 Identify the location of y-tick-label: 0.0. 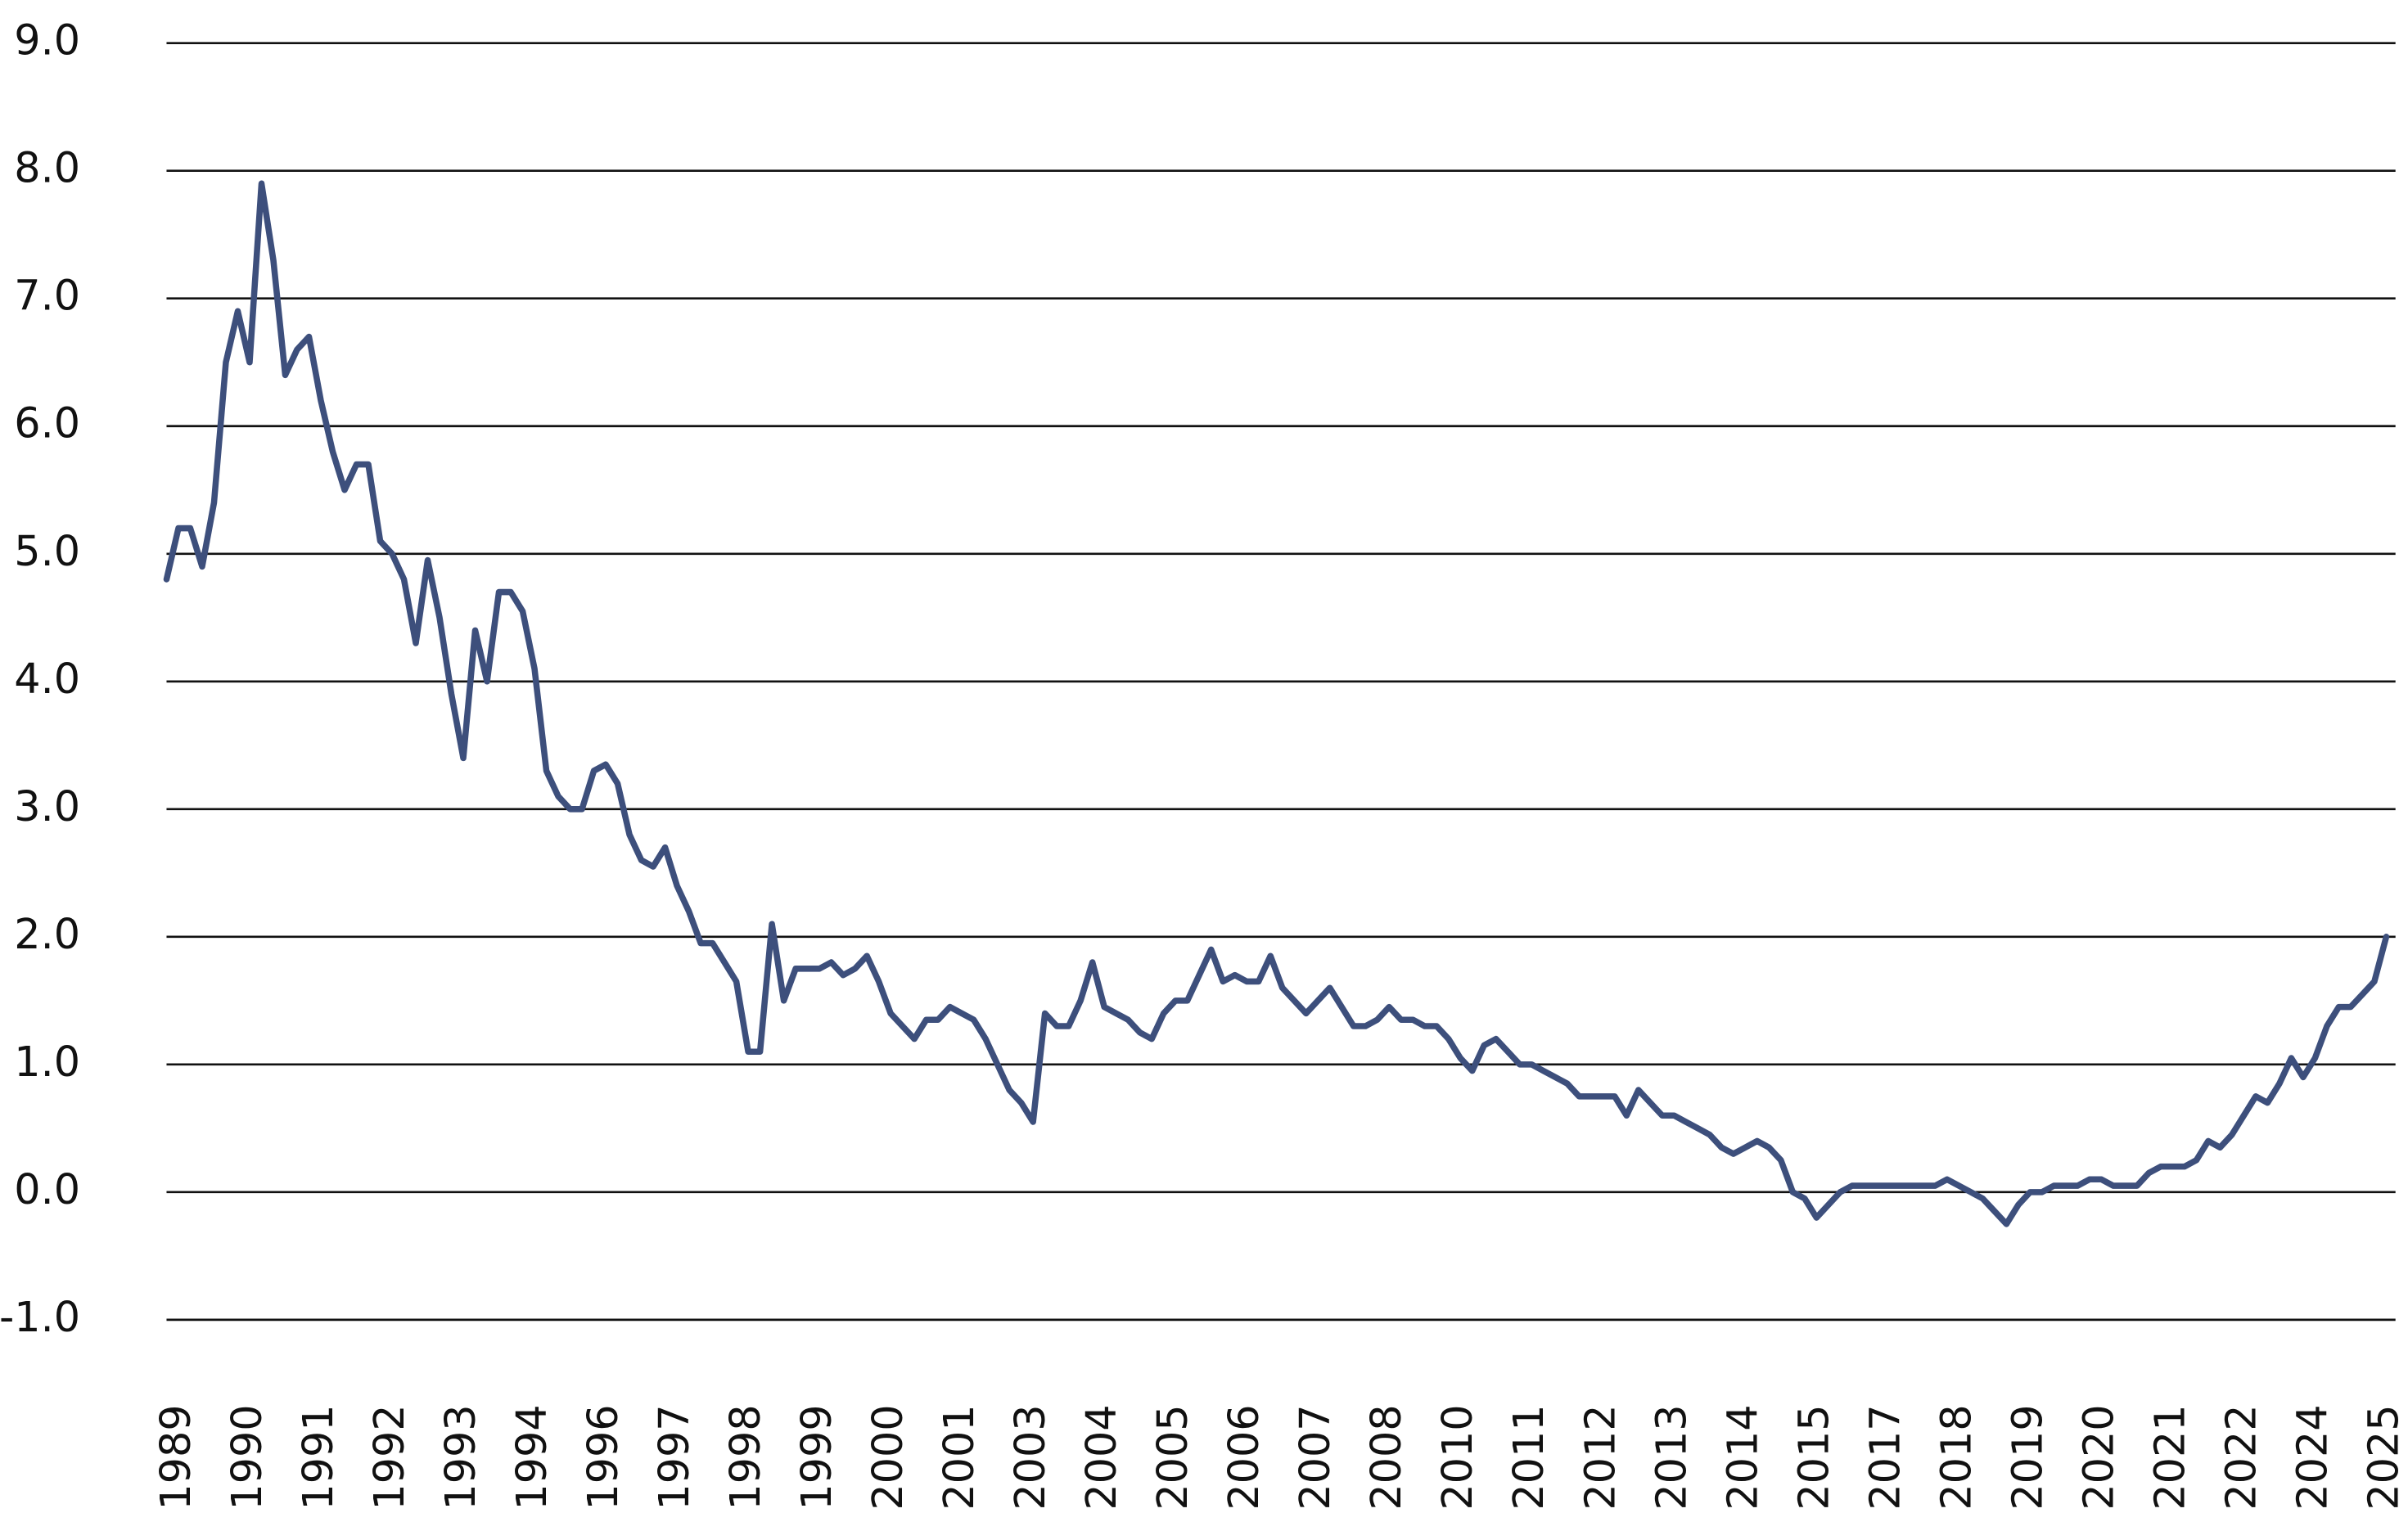
(47, 1189).